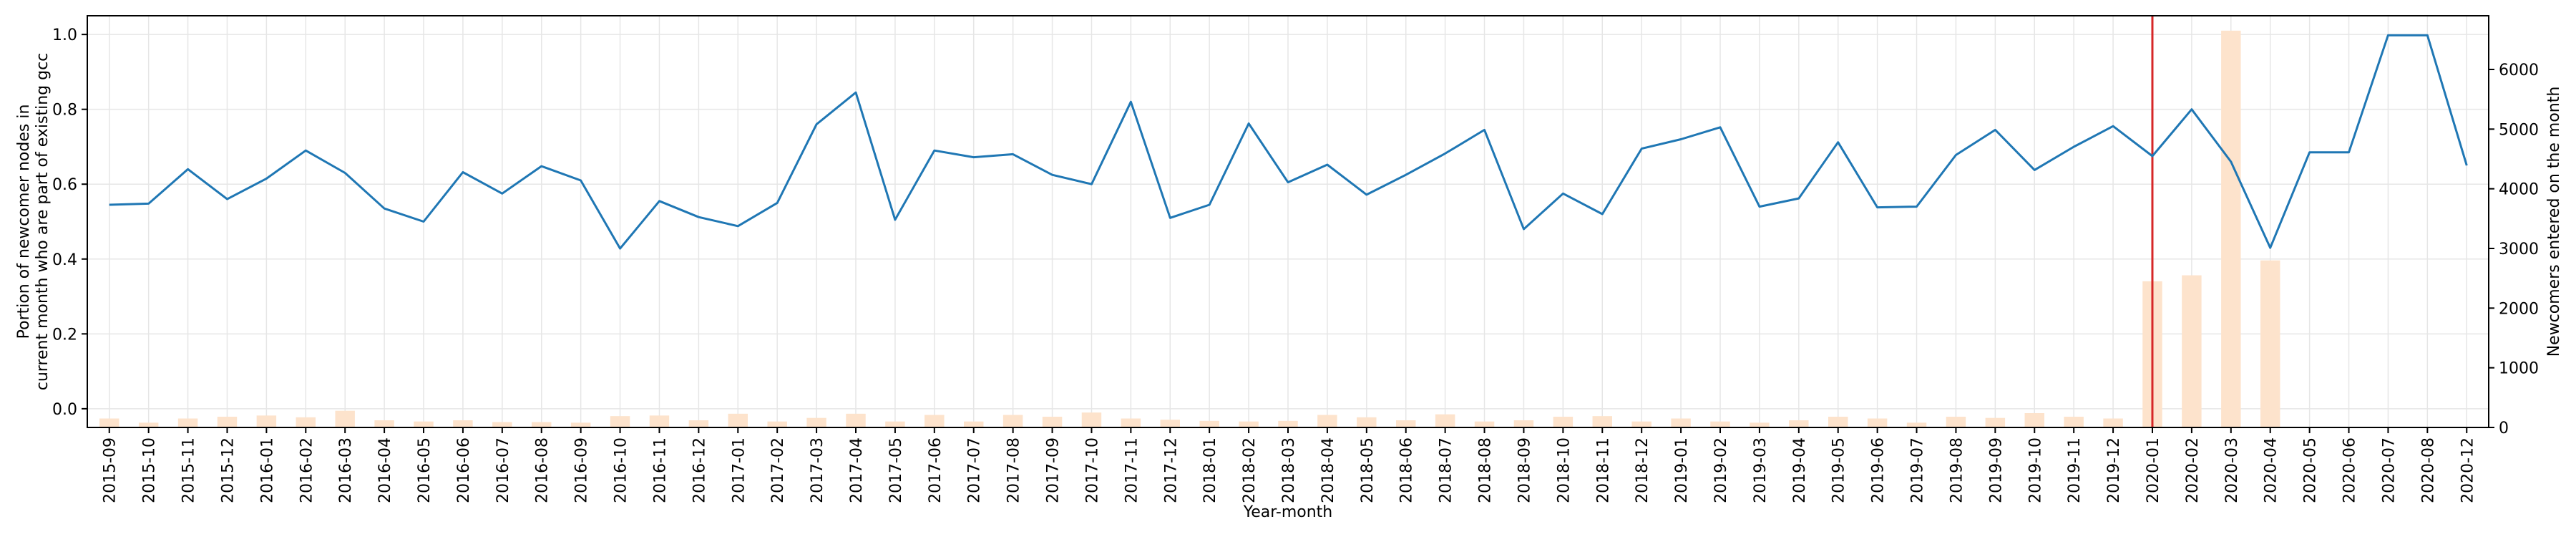 This screenshot has height=537, width=2576. Describe the element at coordinates (1171, 470) in the screenshot. I see `x-tick-label: 2017-12` at that location.